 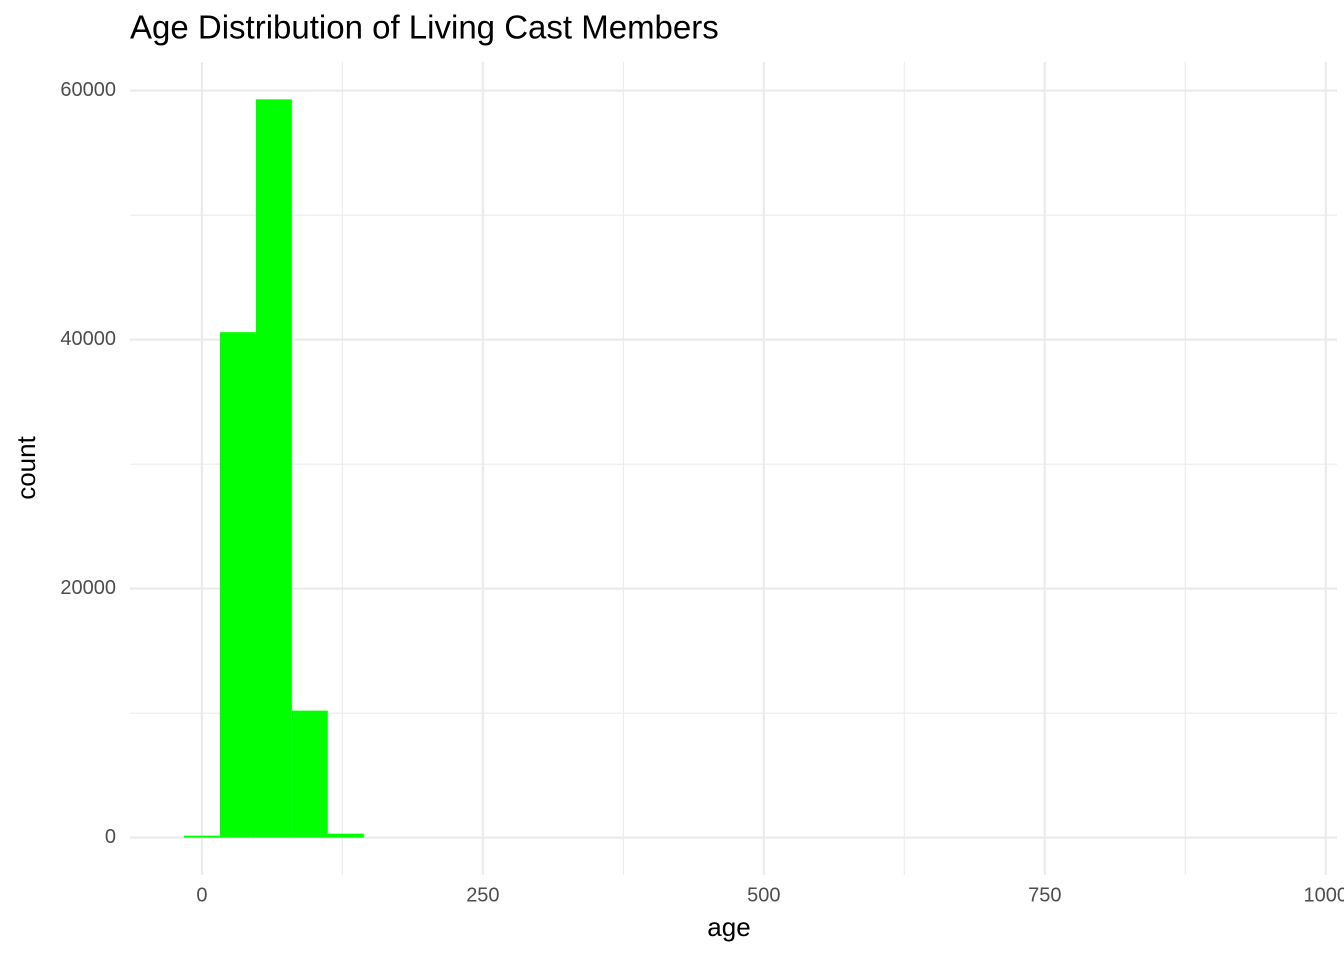 I want to click on y-tick-label: 60000, so click(x=88, y=90).